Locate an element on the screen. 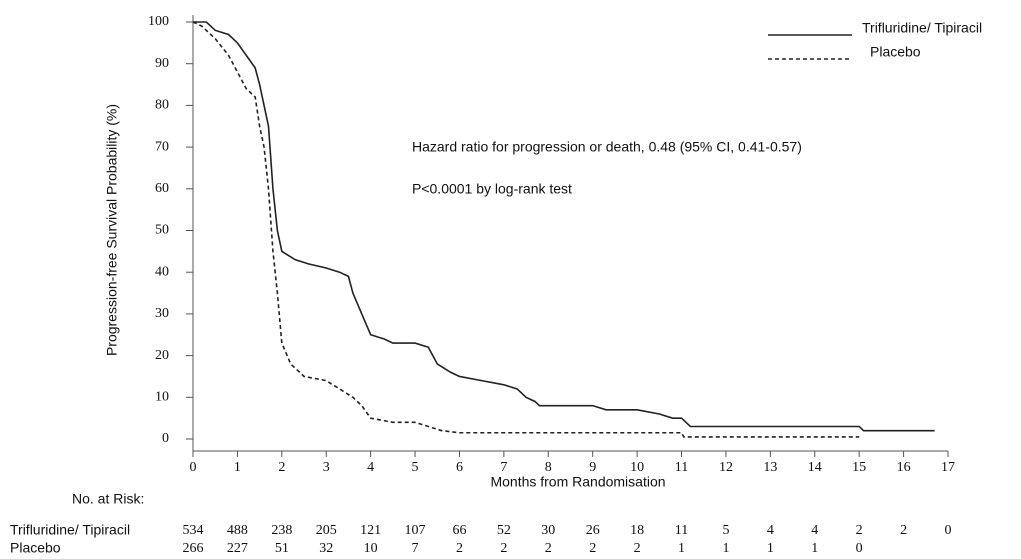 The height and width of the screenshot is (559, 1021). x-tick-label: 2 is located at coordinates (281, 467).